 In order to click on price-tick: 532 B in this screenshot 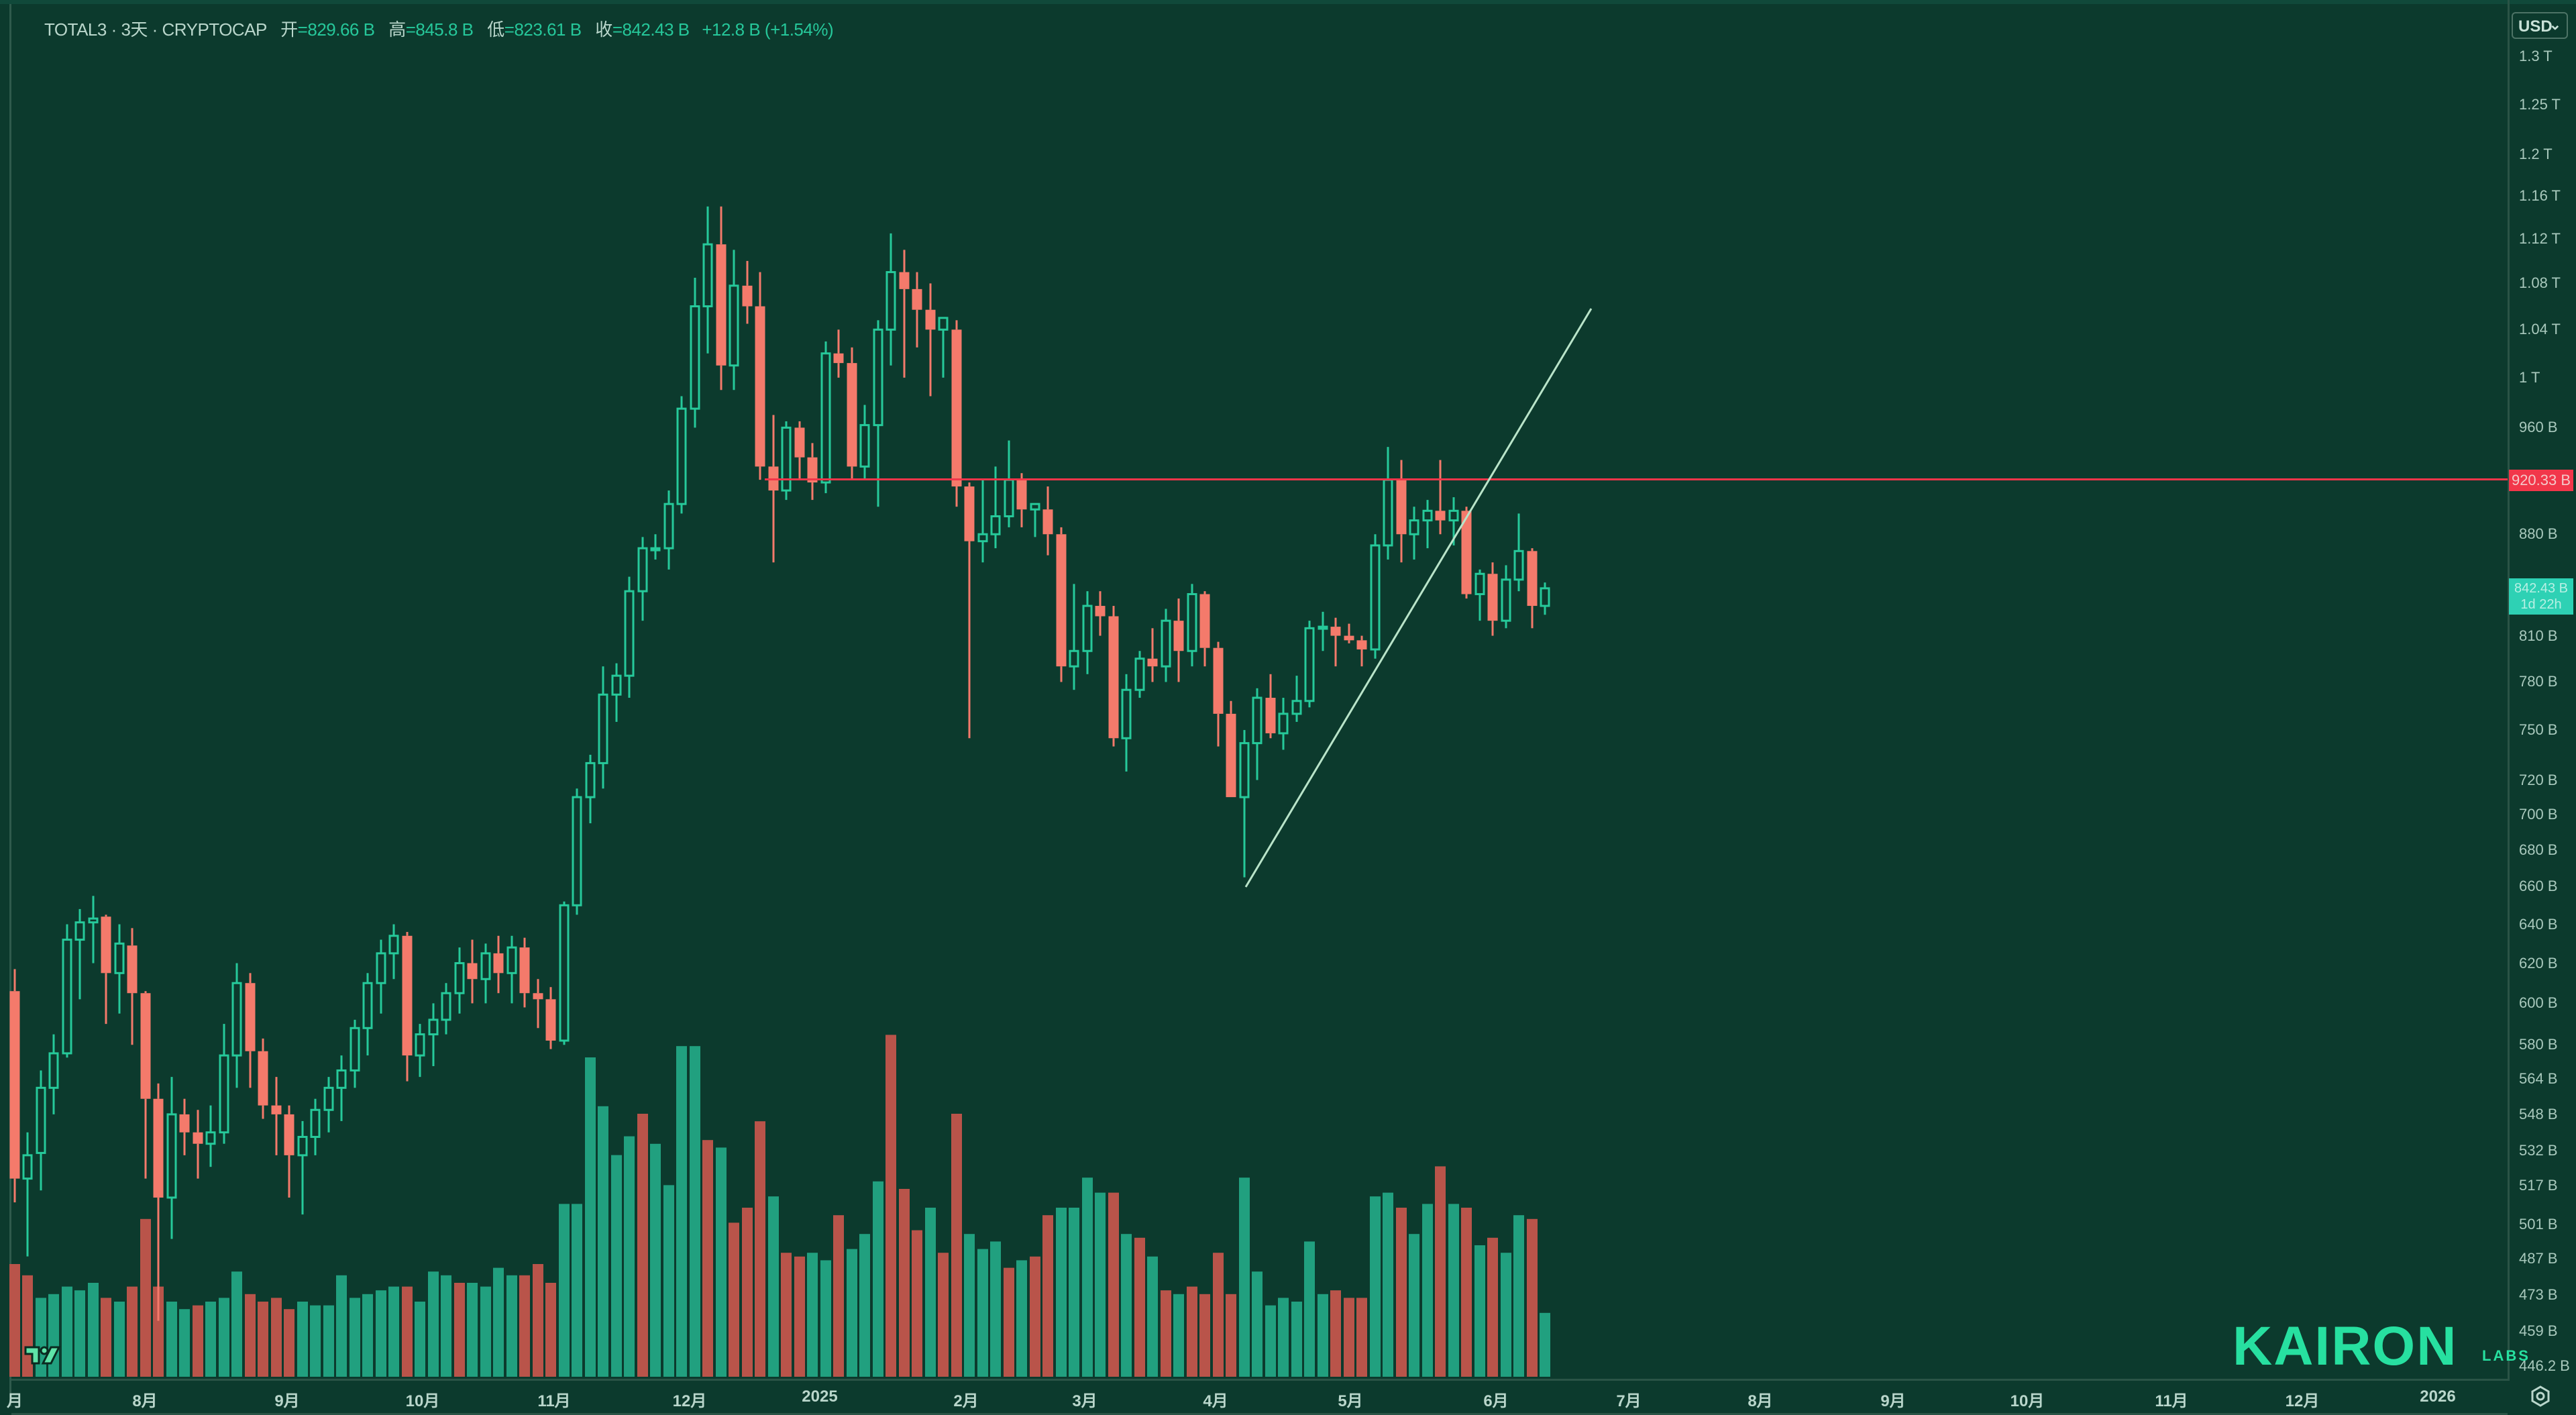, I will do `click(2538, 1150)`.